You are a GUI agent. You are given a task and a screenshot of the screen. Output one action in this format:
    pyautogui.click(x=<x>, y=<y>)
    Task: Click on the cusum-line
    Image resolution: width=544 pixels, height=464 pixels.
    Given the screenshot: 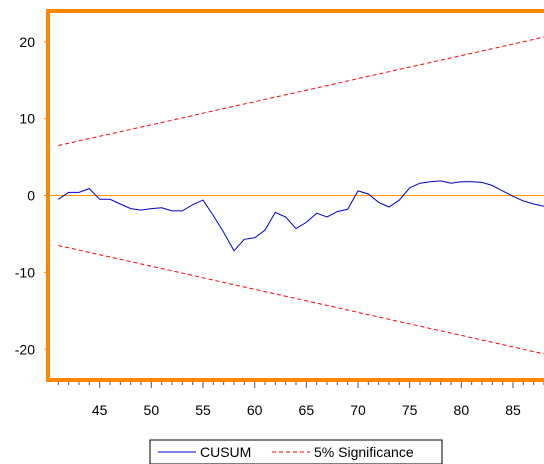 What is the action you would take?
    pyautogui.click(x=301, y=216)
    